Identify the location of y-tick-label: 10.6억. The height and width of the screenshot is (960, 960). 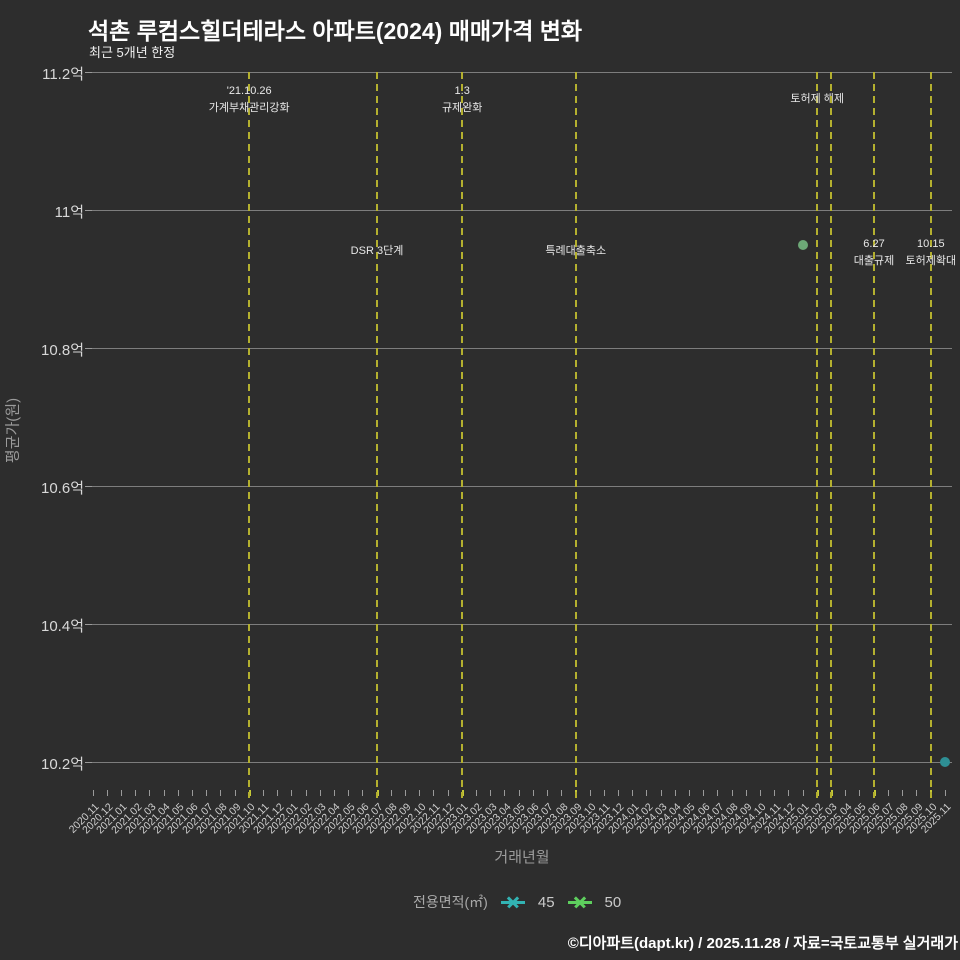
(62, 488).